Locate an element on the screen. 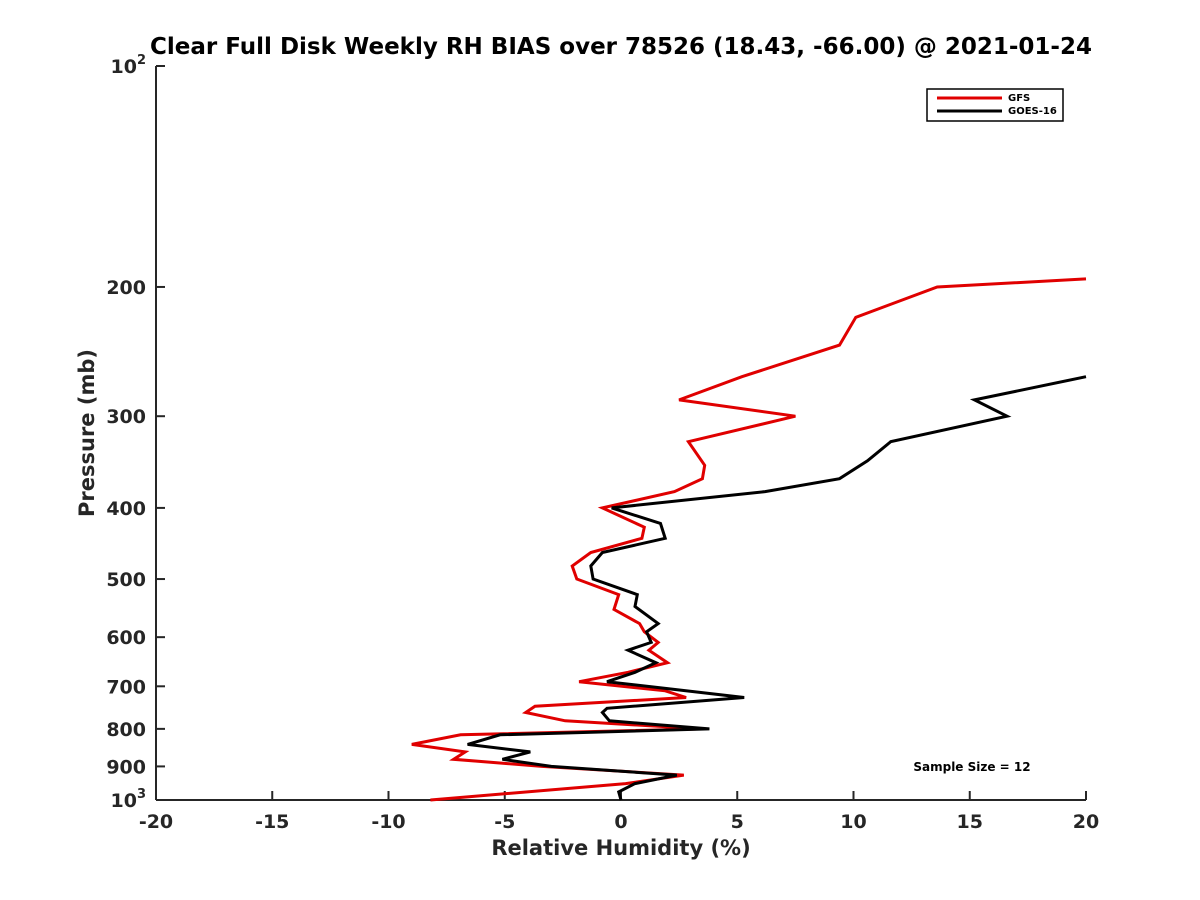 The height and width of the screenshot is (900, 1200). y-tick-label: 200 is located at coordinates (126, 288).